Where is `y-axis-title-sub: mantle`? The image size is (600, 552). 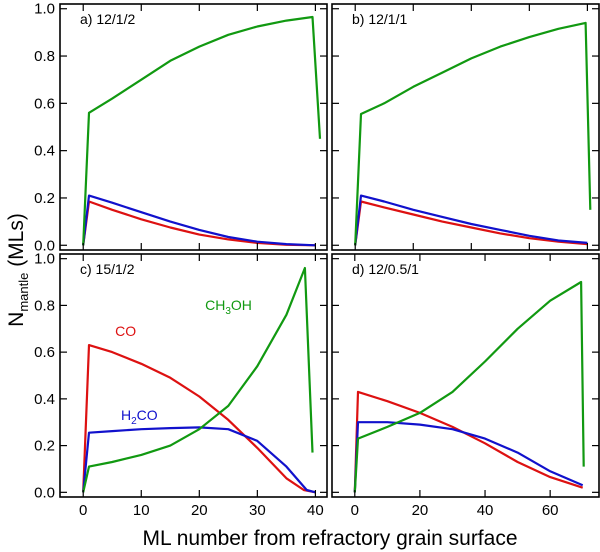
y-axis-title-sub: mantle is located at coordinates (23, 292).